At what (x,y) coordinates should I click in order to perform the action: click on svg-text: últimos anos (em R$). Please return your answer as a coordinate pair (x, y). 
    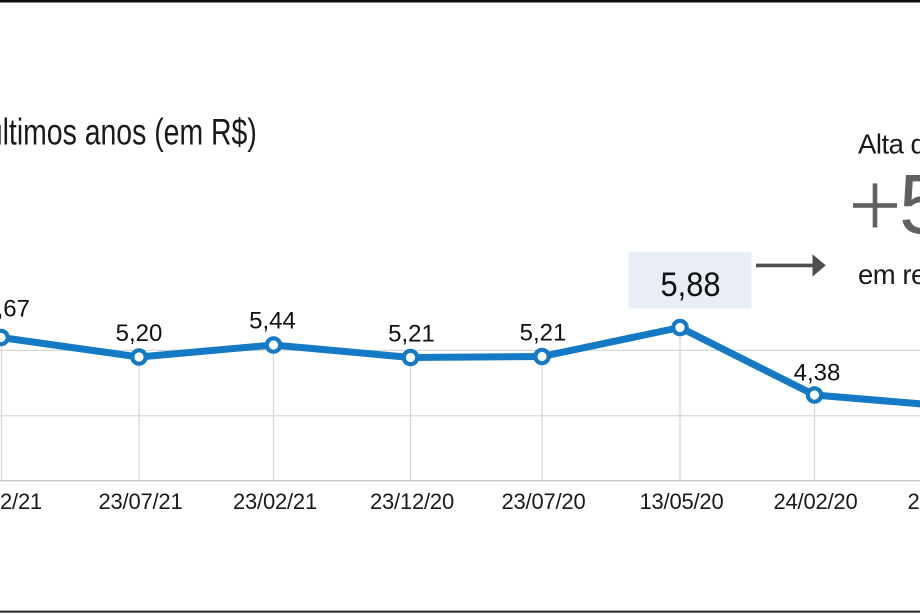
    Looking at the image, I should click on (128, 132).